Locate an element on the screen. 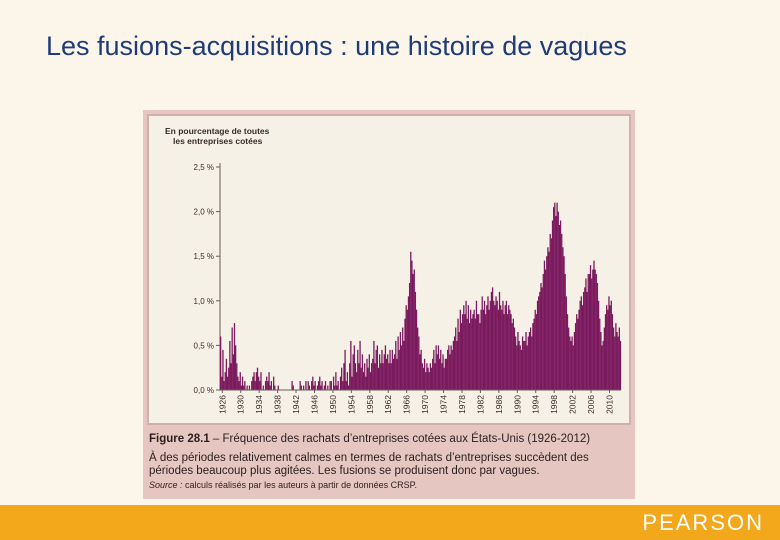  x-tick-label: 1938 is located at coordinates (278, 404).